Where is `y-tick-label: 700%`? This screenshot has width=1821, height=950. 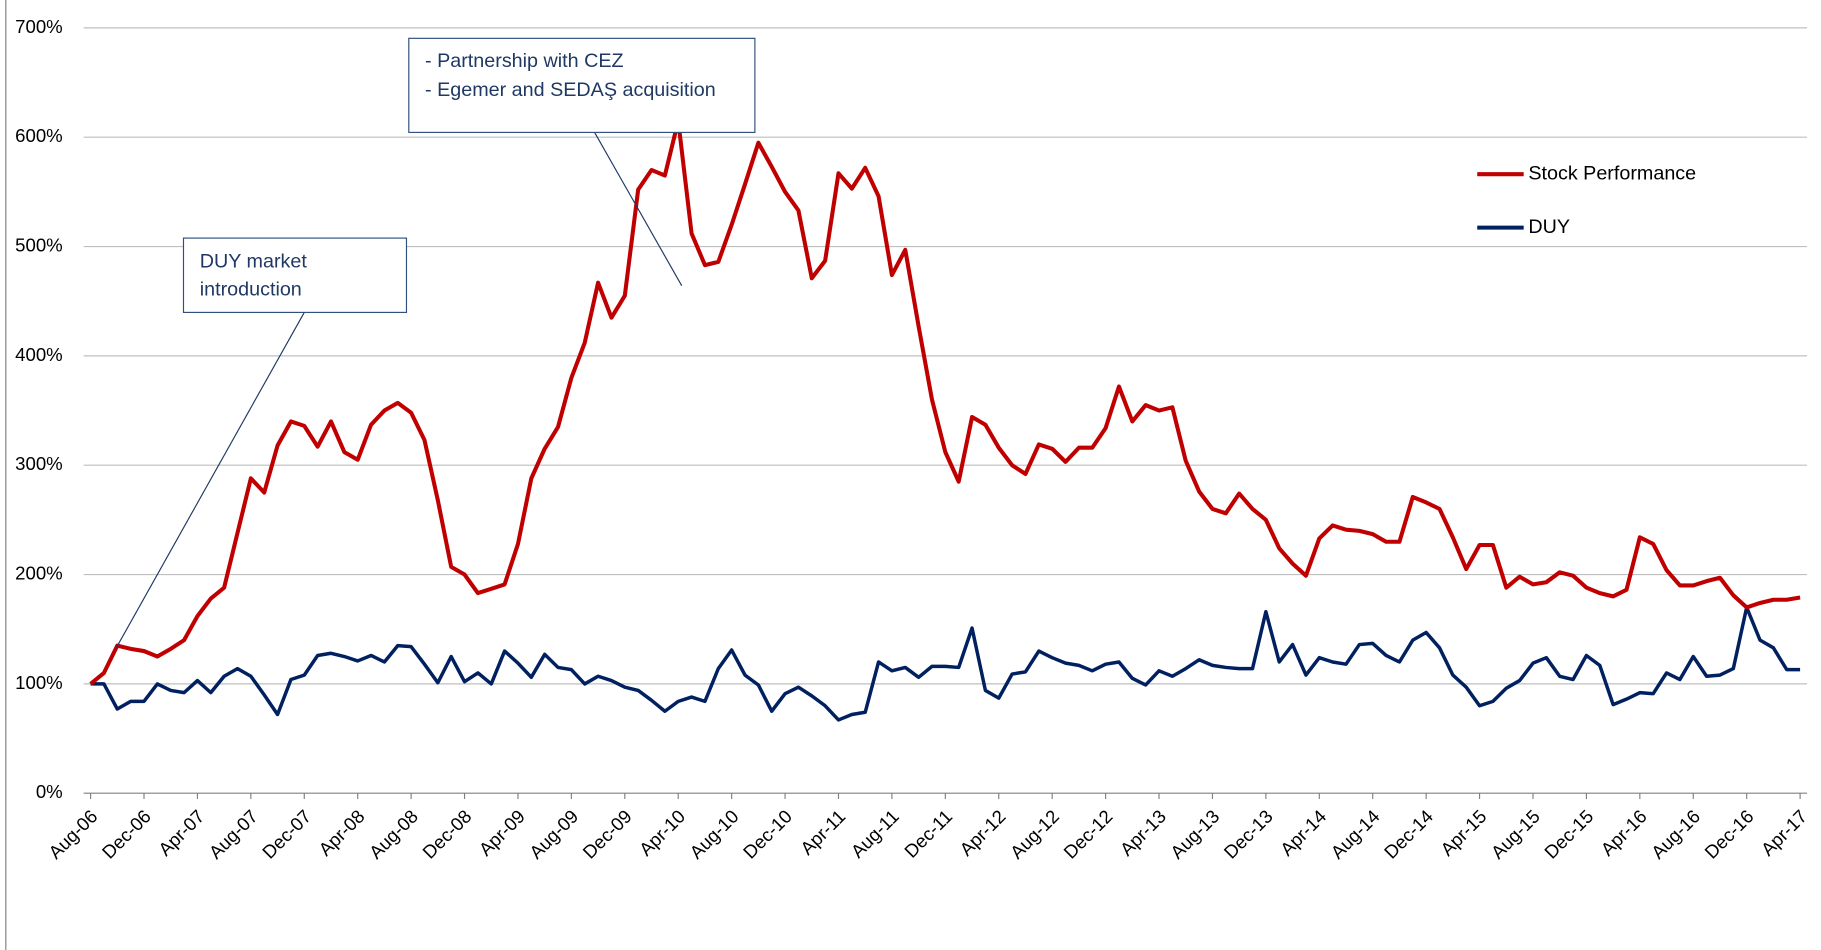
y-tick-label: 700% is located at coordinates (39, 26).